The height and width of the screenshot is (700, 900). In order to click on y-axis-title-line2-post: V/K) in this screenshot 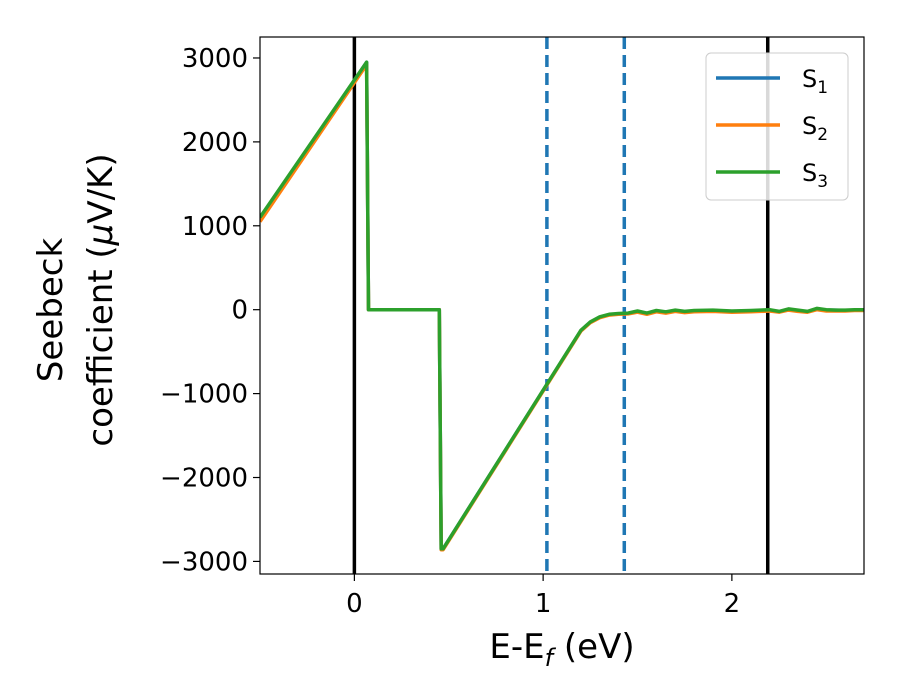, I will do `click(101, 188)`.